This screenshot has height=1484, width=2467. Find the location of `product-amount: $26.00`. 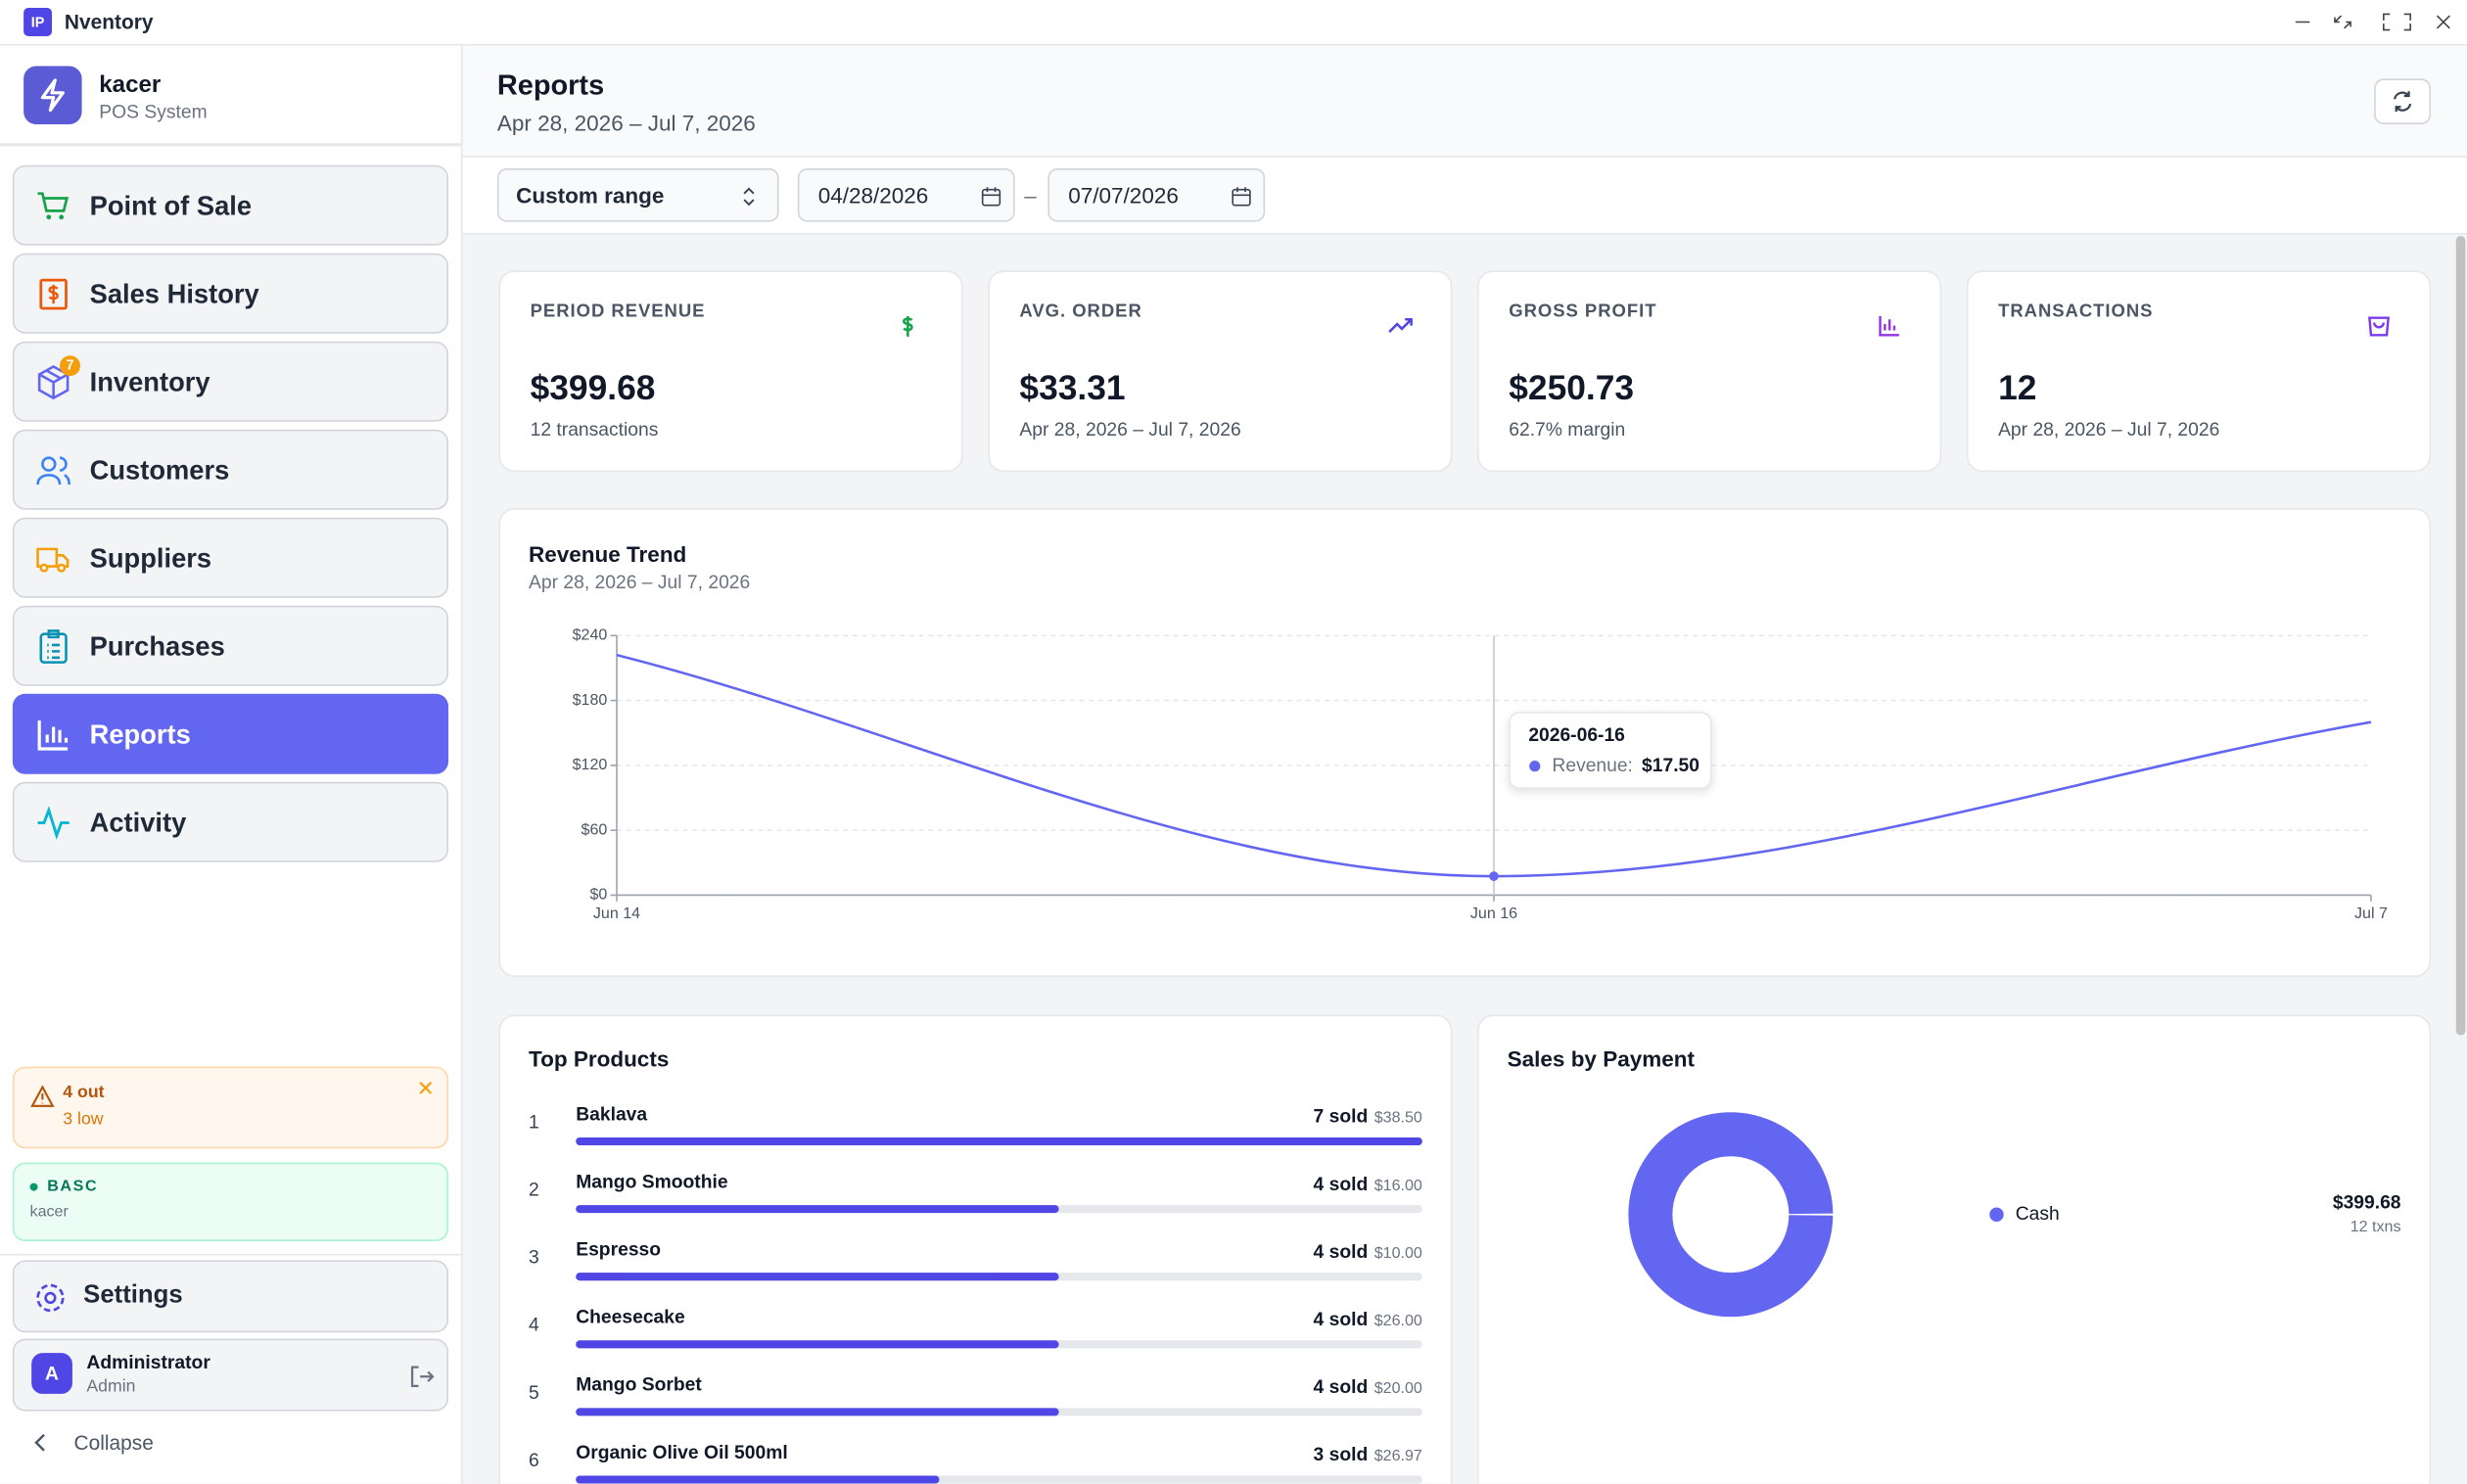

product-amount: $26.00 is located at coordinates (1397, 1321).